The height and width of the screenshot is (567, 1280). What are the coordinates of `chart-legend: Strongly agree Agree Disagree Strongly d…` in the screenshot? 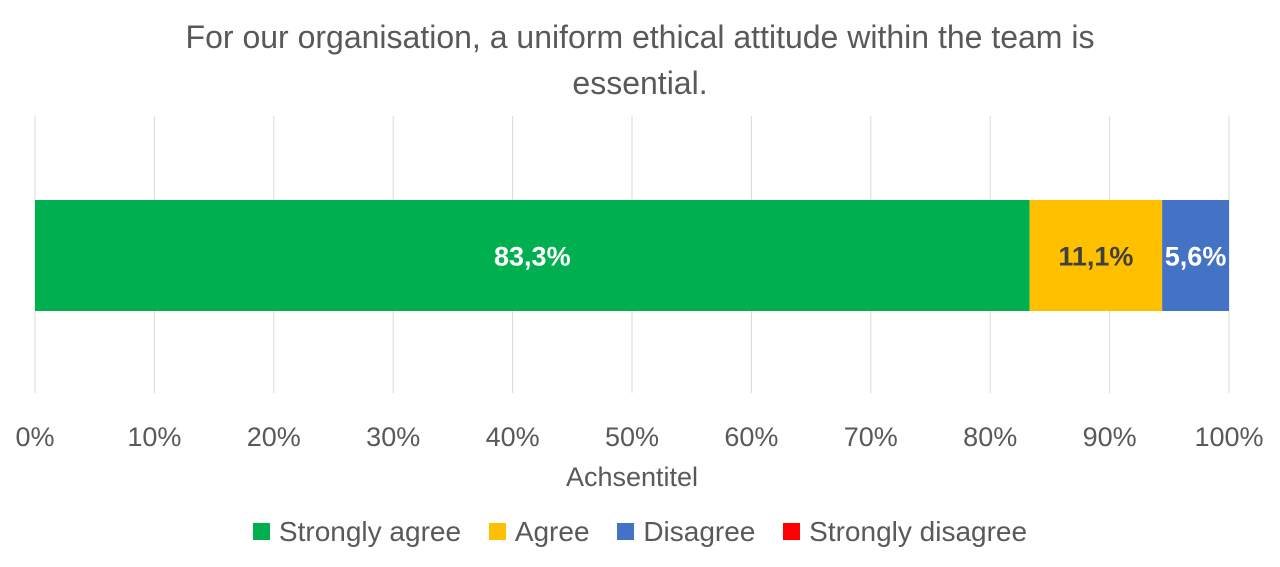 It's located at (640, 531).